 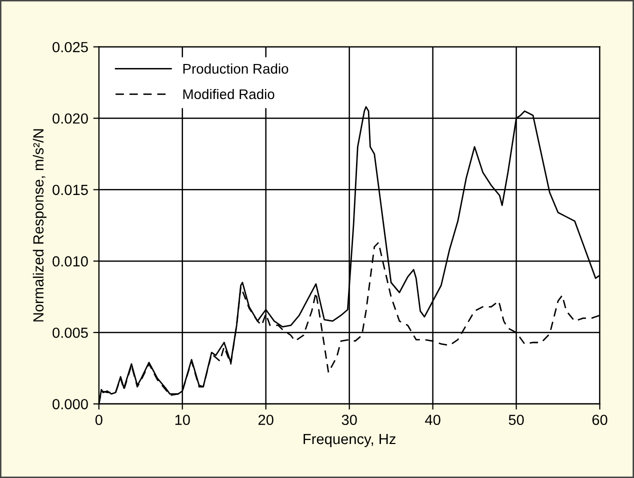 I want to click on x-tick-label: 40, so click(x=432, y=420).